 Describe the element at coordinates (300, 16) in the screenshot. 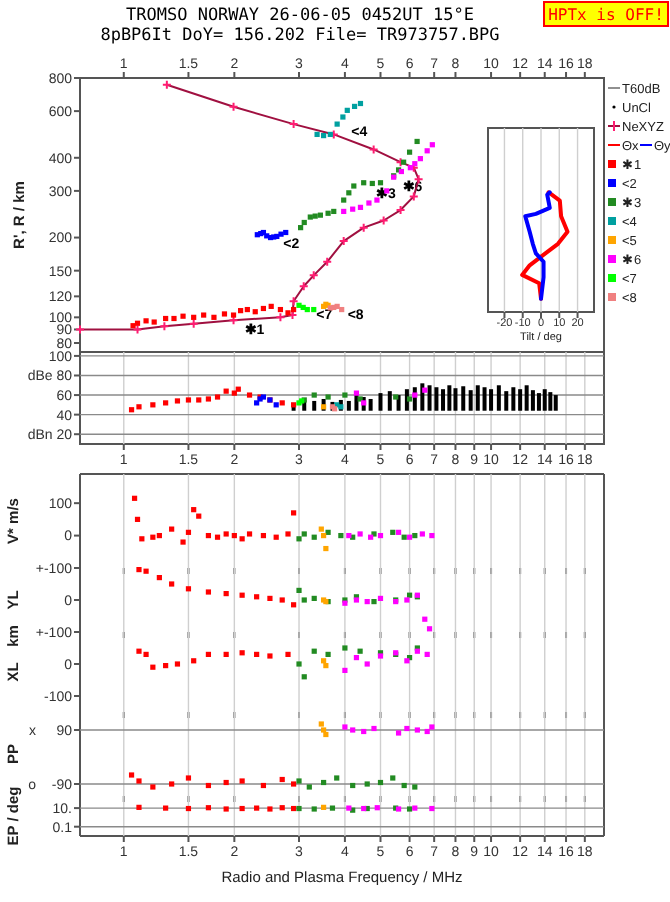

I see `chart-title: TROMSO NORWAY 26-06-05 0452UT 15°E` at that location.